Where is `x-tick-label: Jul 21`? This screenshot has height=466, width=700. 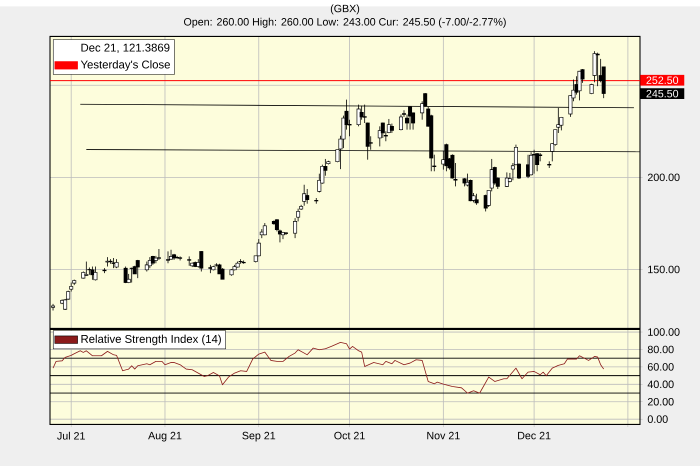 x-tick-label: Jul 21 is located at coordinates (71, 436).